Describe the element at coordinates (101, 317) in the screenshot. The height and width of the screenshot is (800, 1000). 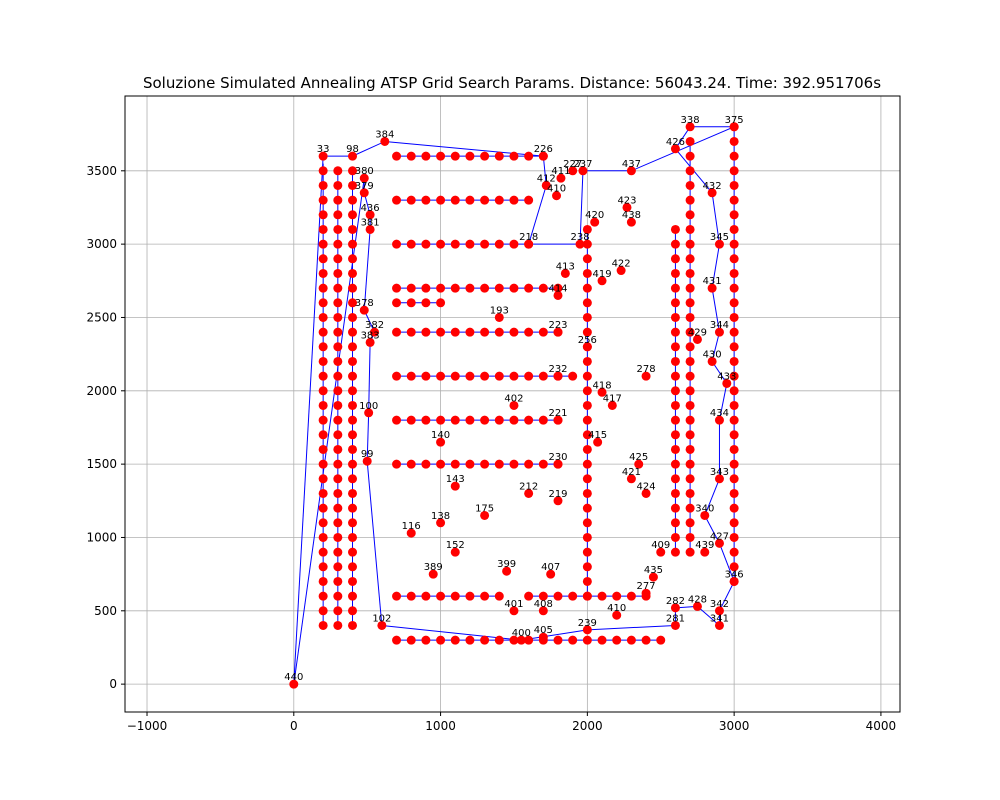
I see `y-tick-label: 2500` at that location.